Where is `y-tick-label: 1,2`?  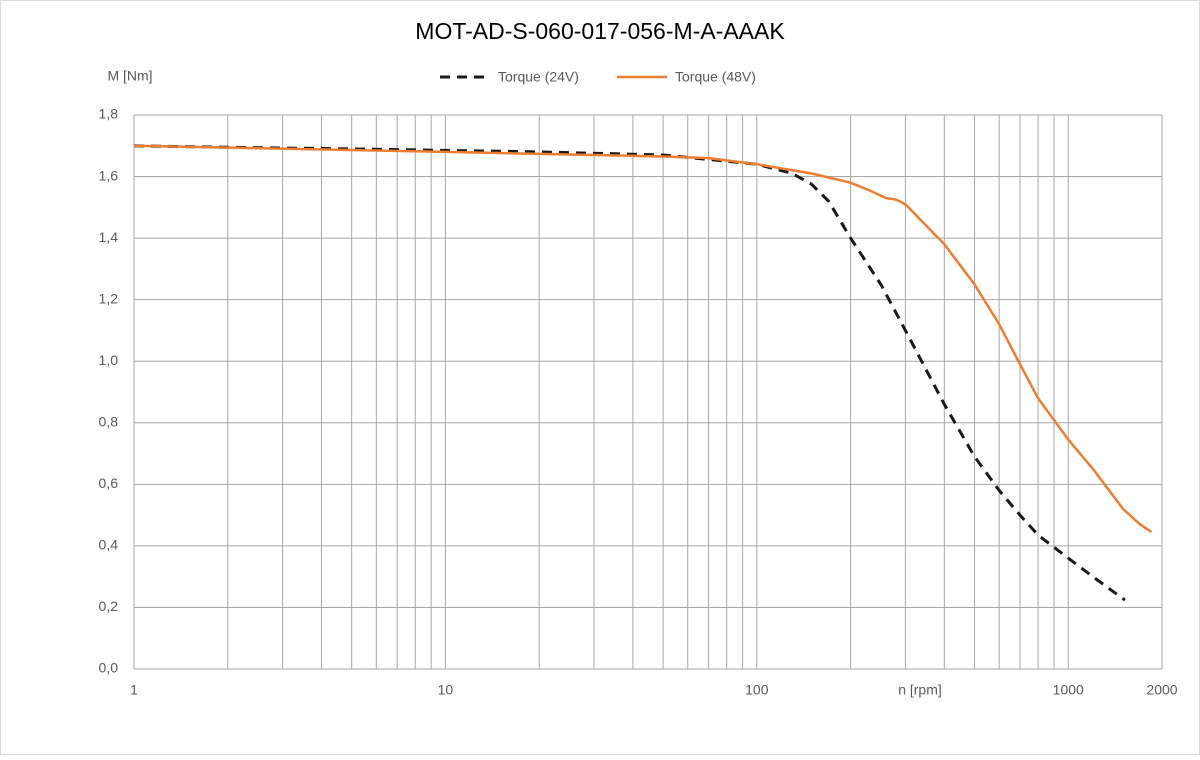
y-tick-label: 1,2 is located at coordinates (109, 298).